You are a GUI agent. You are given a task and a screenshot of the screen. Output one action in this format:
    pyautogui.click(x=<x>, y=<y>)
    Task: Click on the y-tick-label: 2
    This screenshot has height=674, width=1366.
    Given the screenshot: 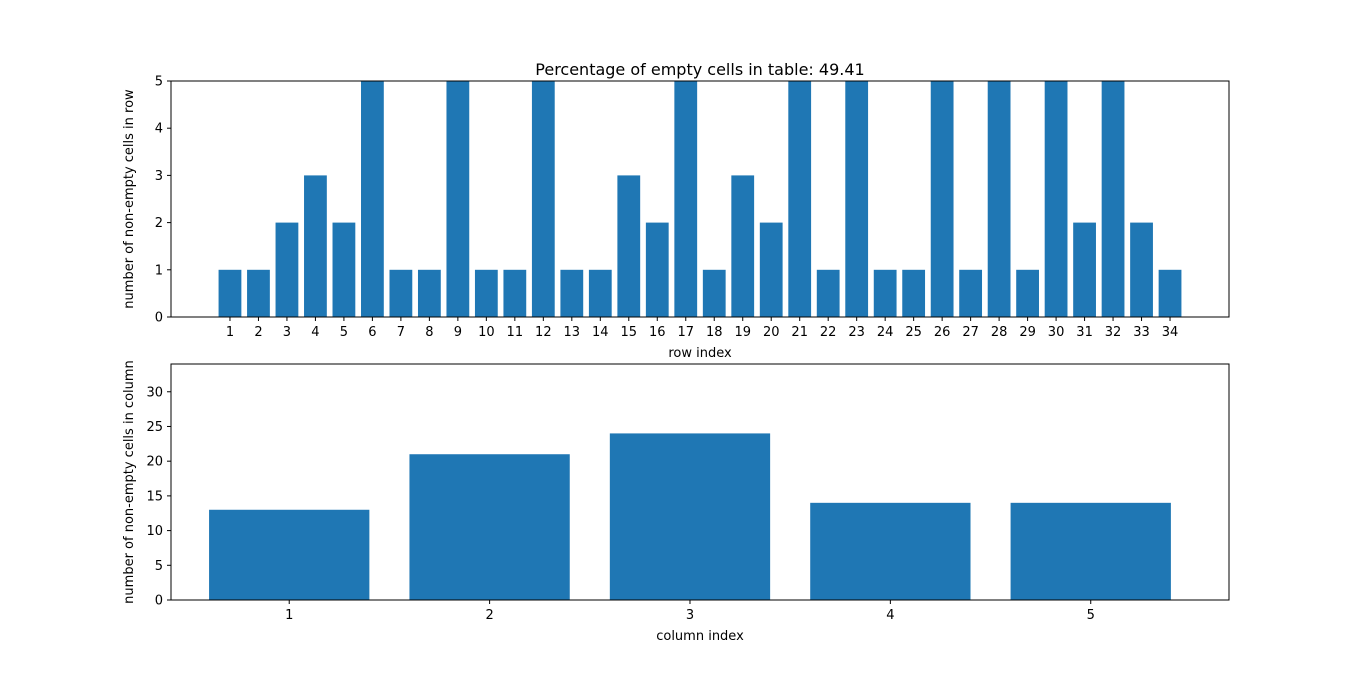 What is the action you would take?
    pyautogui.click(x=159, y=223)
    